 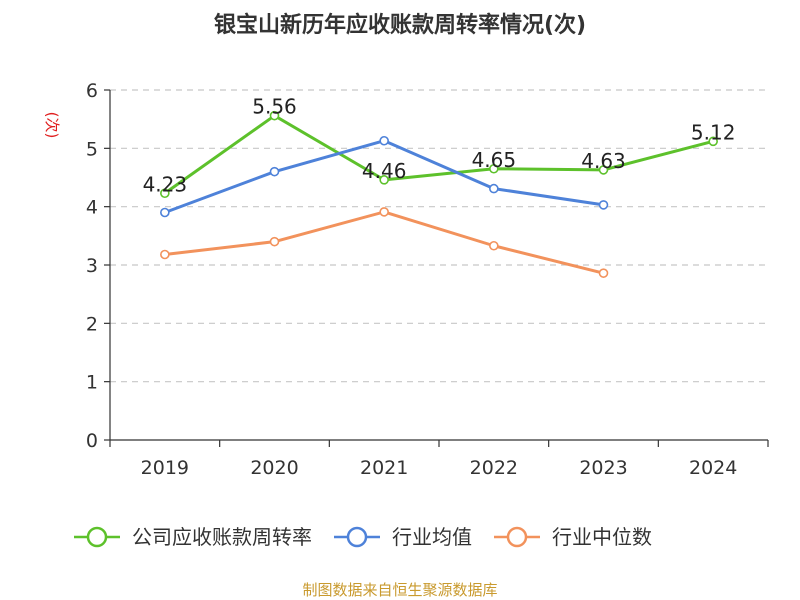 What do you see at coordinates (432, 537) in the screenshot?
I see `legend-label: 行业均值` at bounding box center [432, 537].